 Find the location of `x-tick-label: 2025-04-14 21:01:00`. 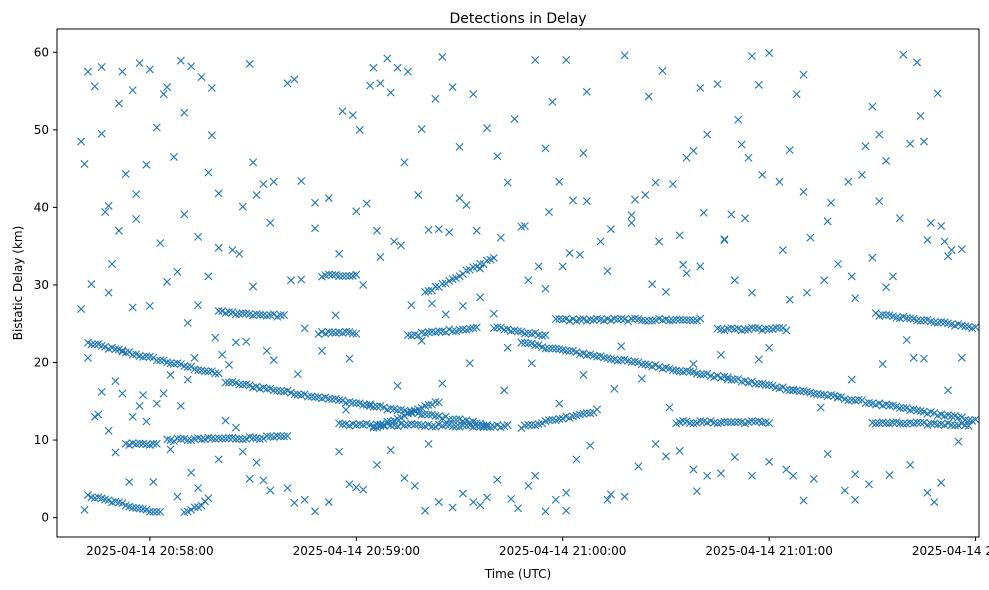

x-tick-label: 2025-04-14 21:01:00 is located at coordinates (768, 551).